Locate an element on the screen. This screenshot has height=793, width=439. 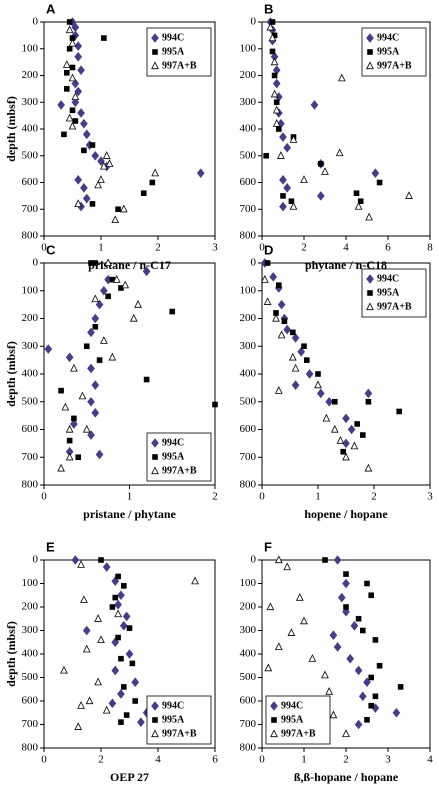
y-tick-label: 100 is located at coordinates (248, 583).